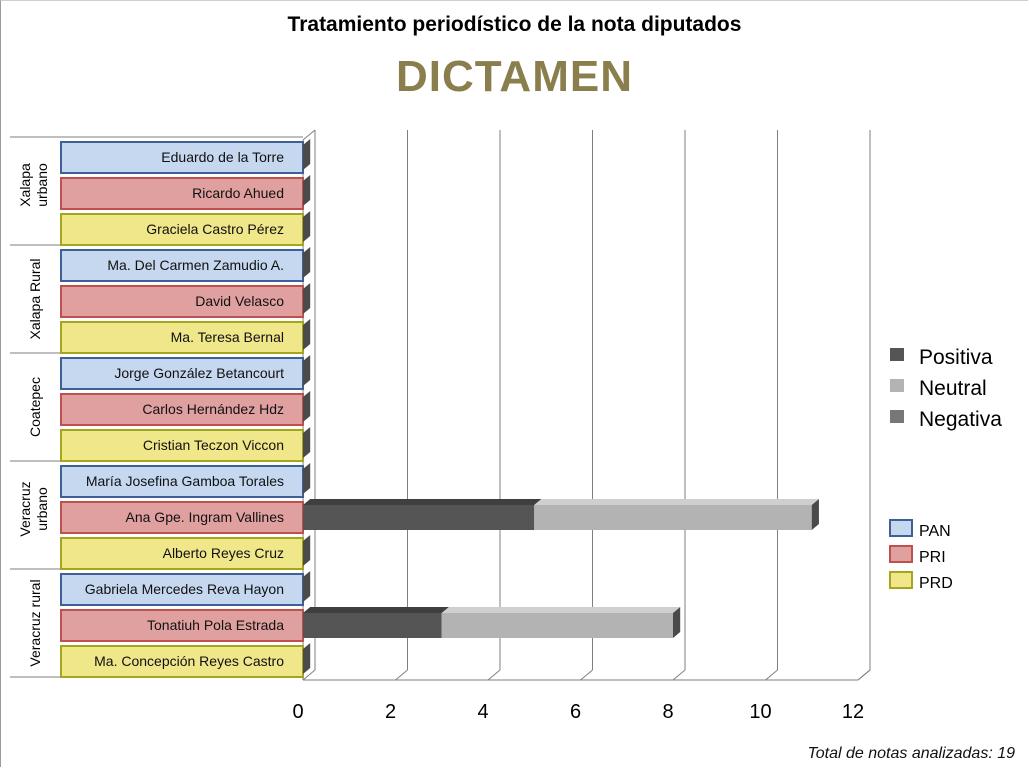 The image size is (1029, 768). What do you see at coordinates (936, 583) in the screenshot?
I see `legend-party-label-prd: PRD` at bounding box center [936, 583].